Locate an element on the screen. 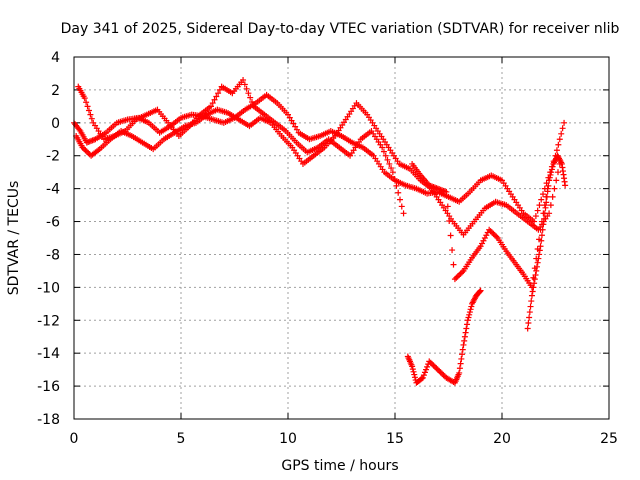  y-axis-label: SDTVAR / TECUs is located at coordinates (14, 238).